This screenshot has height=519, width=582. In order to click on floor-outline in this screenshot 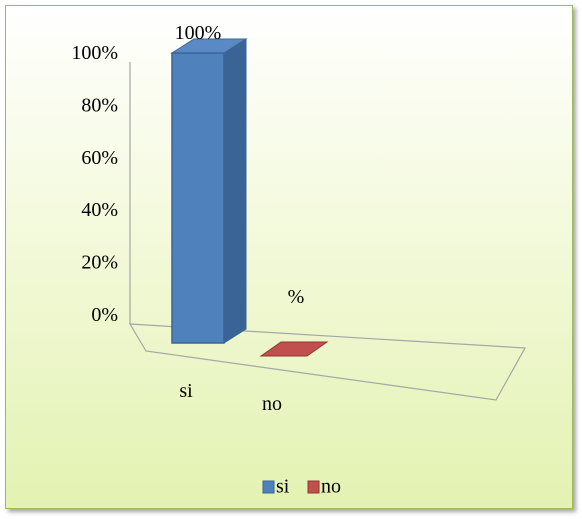, I will do `click(327, 362)`.